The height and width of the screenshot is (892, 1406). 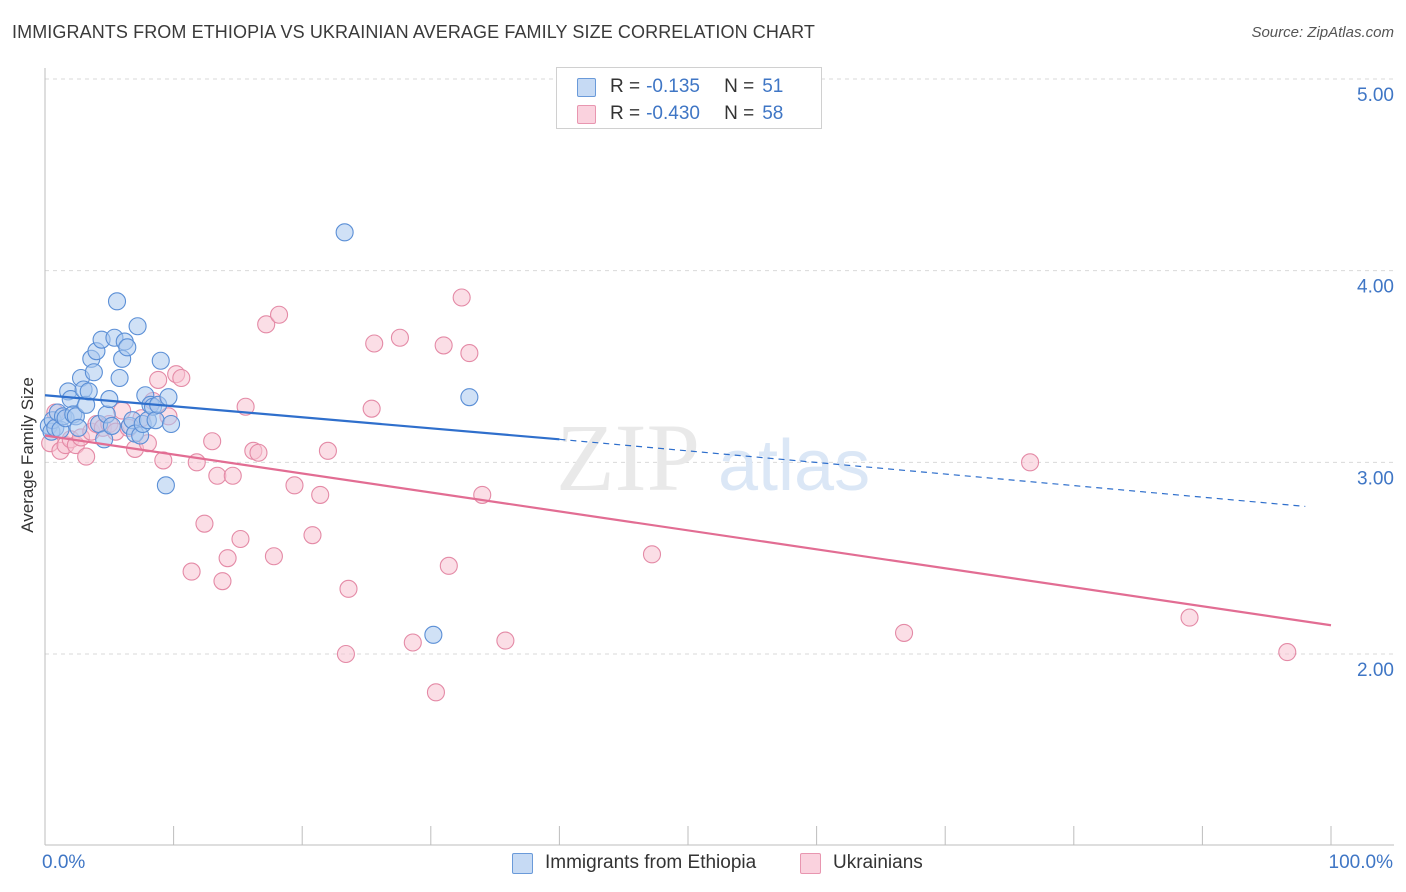 I want to click on correlation-legend: R = -0.135 N = 51 R = -0.430 N = 58, so click(x=689, y=98).